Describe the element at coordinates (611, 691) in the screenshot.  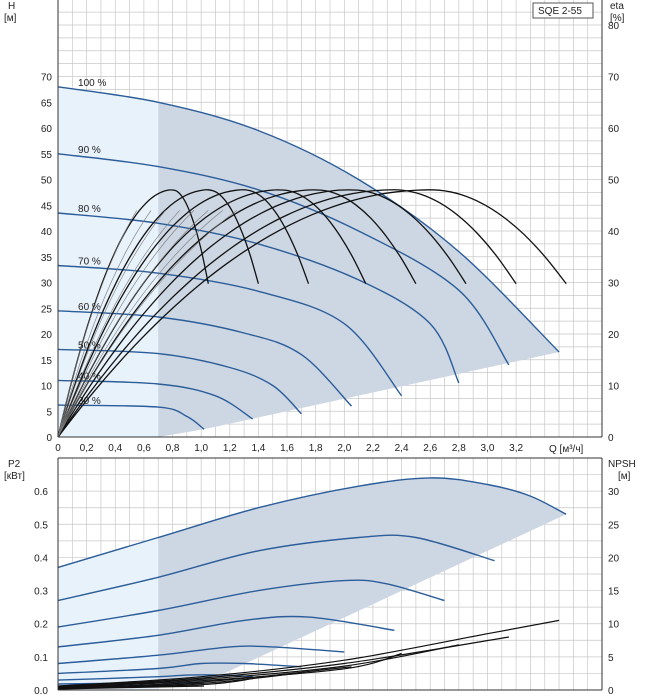
I see `npsh-tick-label: 0` at that location.